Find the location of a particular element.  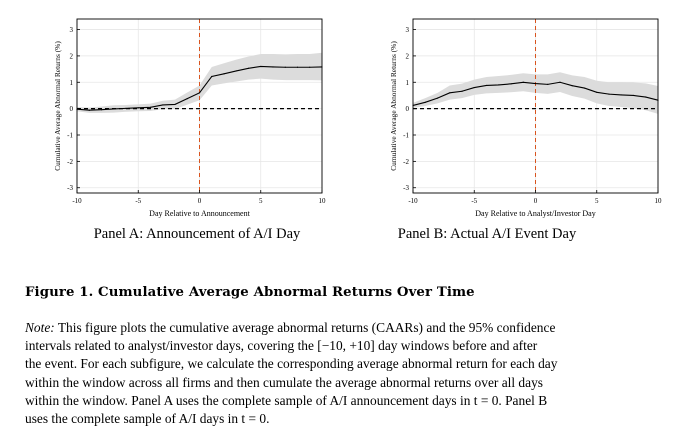

panel-b-y-tick-label: -2 is located at coordinates (406, 162).